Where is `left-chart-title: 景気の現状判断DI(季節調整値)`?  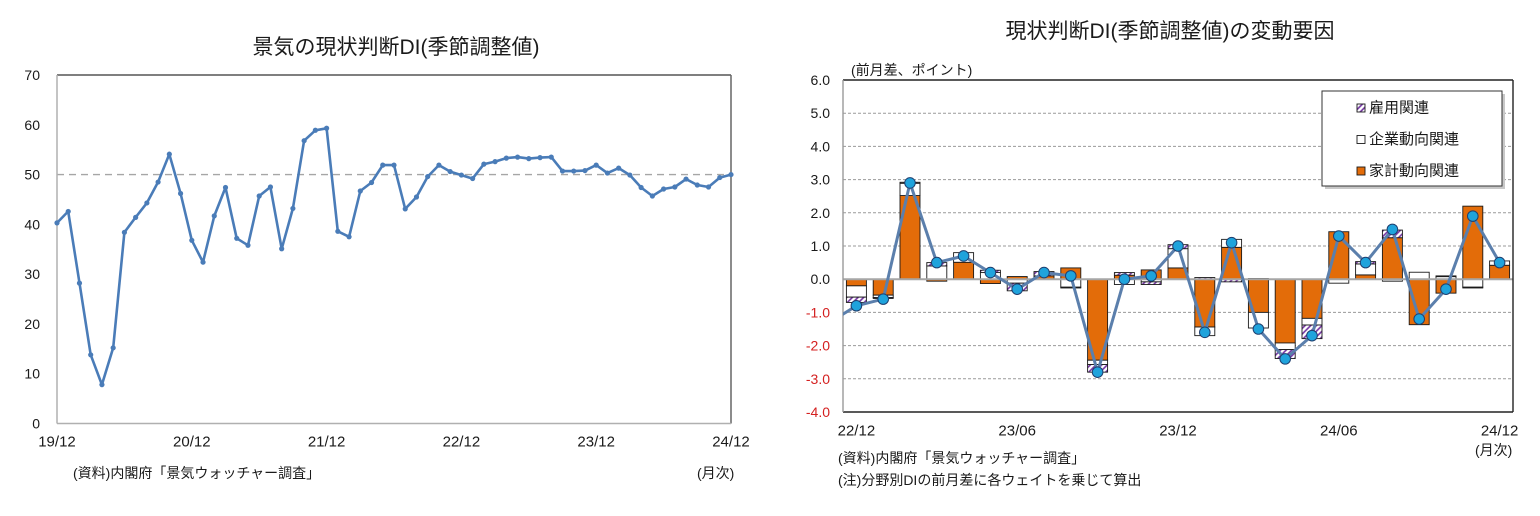
left-chart-title: 景気の現状判断DI(季節調整値) is located at coordinates (396, 47).